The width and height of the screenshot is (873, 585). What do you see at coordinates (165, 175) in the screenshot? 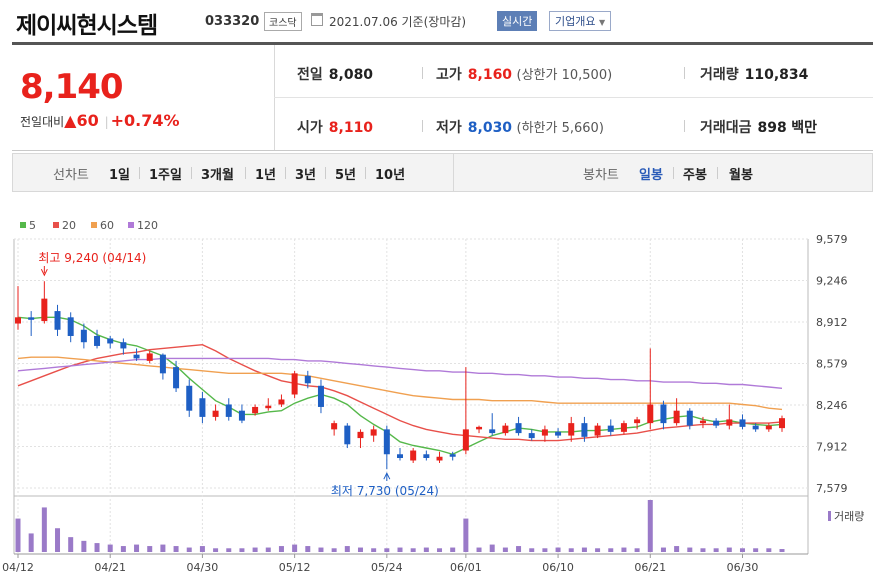
I see `period-1w: 1주일` at bounding box center [165, 175].